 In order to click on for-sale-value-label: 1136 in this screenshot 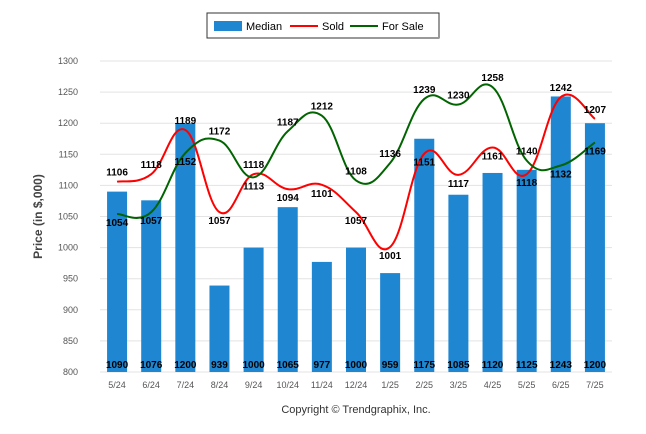, I will do `click(390, 154)`.